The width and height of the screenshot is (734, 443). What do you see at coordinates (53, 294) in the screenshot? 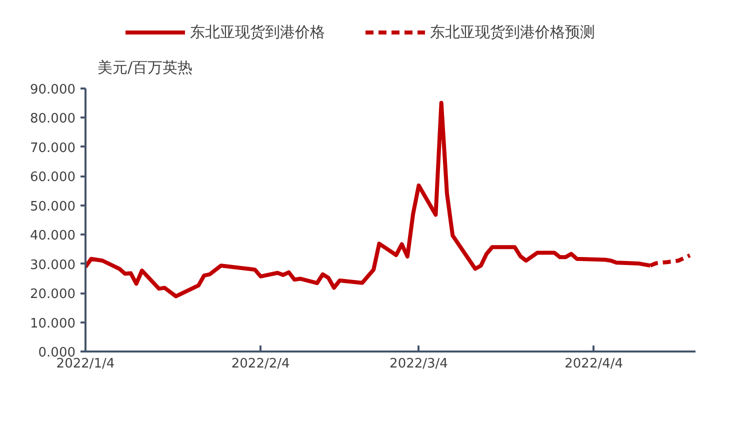
I see `y-tick-label: 20.000` at bounding box center [53, 294].